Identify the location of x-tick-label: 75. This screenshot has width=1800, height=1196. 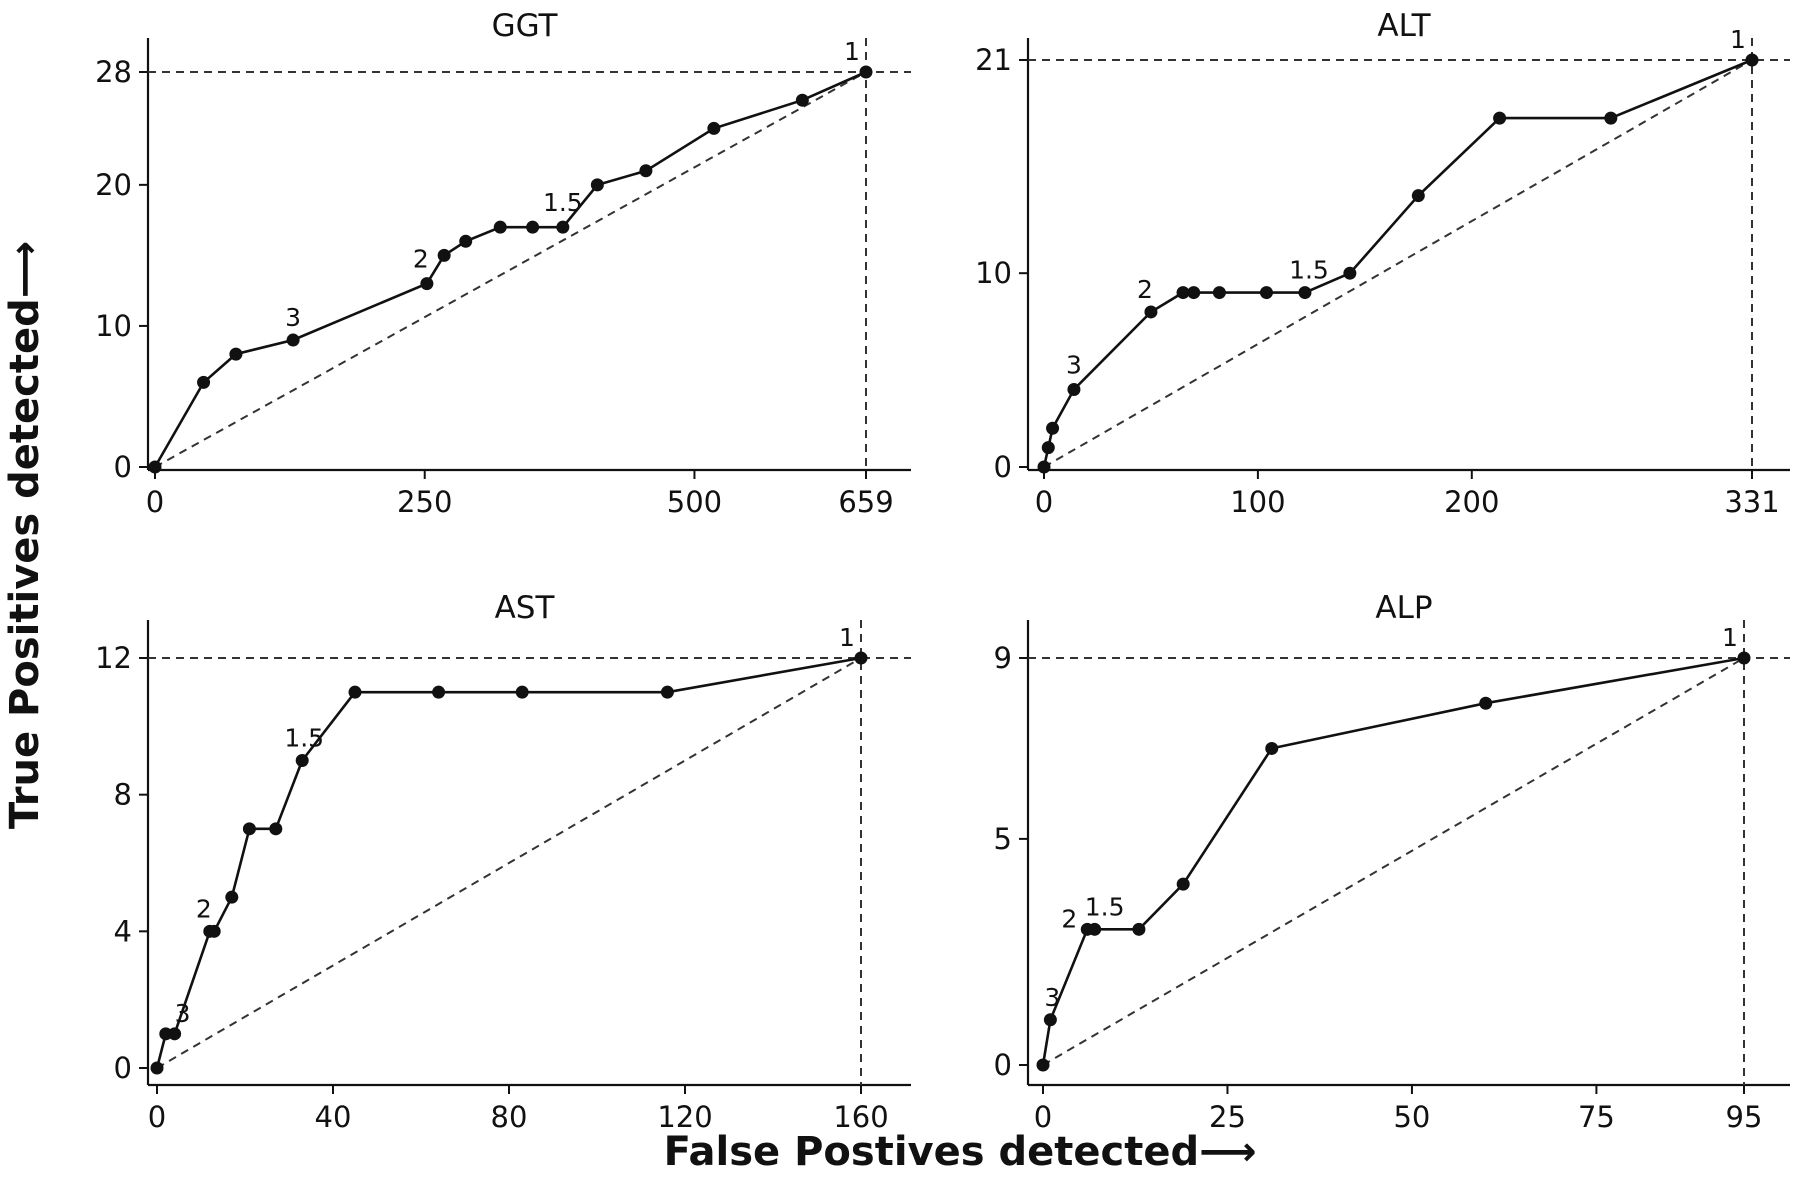
(1596, 1117).